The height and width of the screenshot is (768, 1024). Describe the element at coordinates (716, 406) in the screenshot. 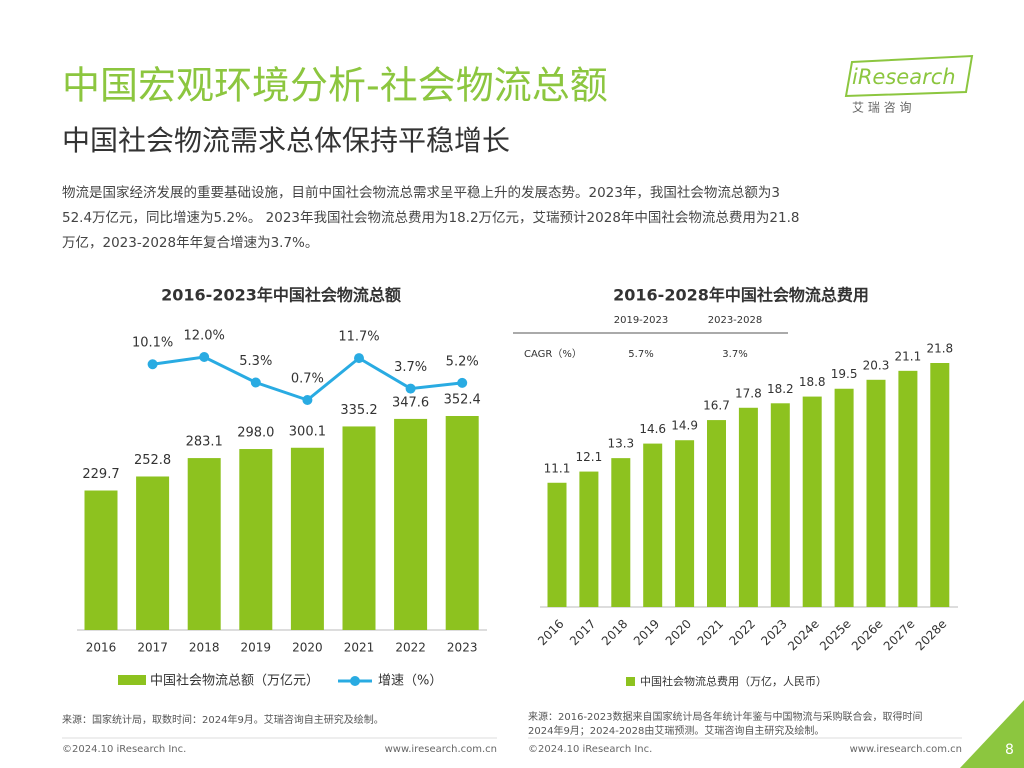

I see `value-label: 16.7` at that location.